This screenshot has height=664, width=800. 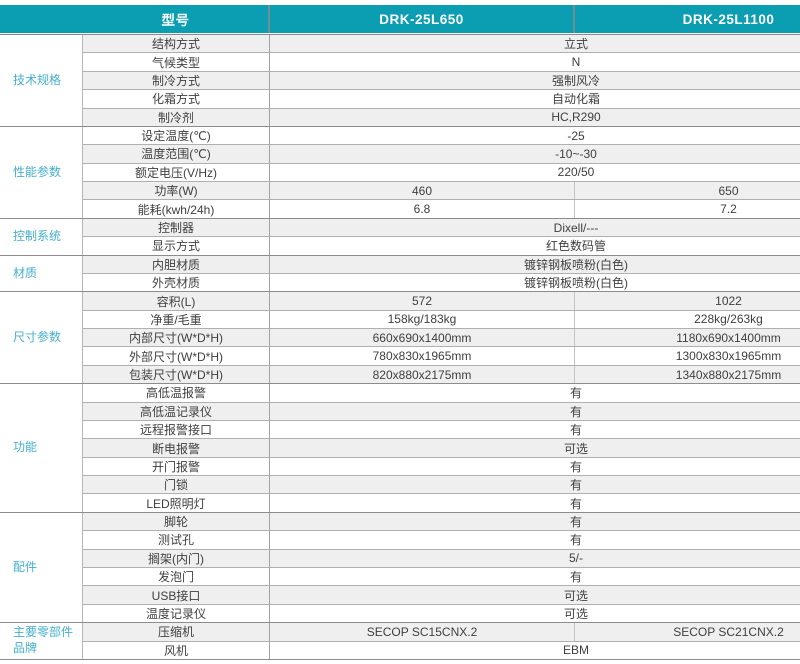 I want to click on spec-label: 净重/毛重, so click(x=176, y=319).